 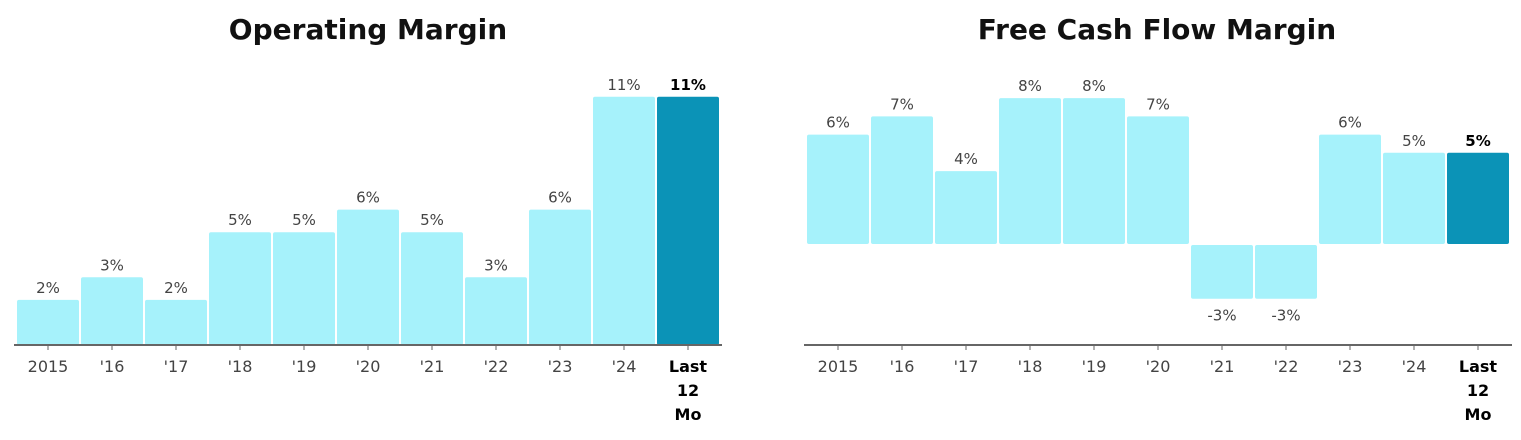 I want to click on data-label: 4%, so click(x=966, y=159).